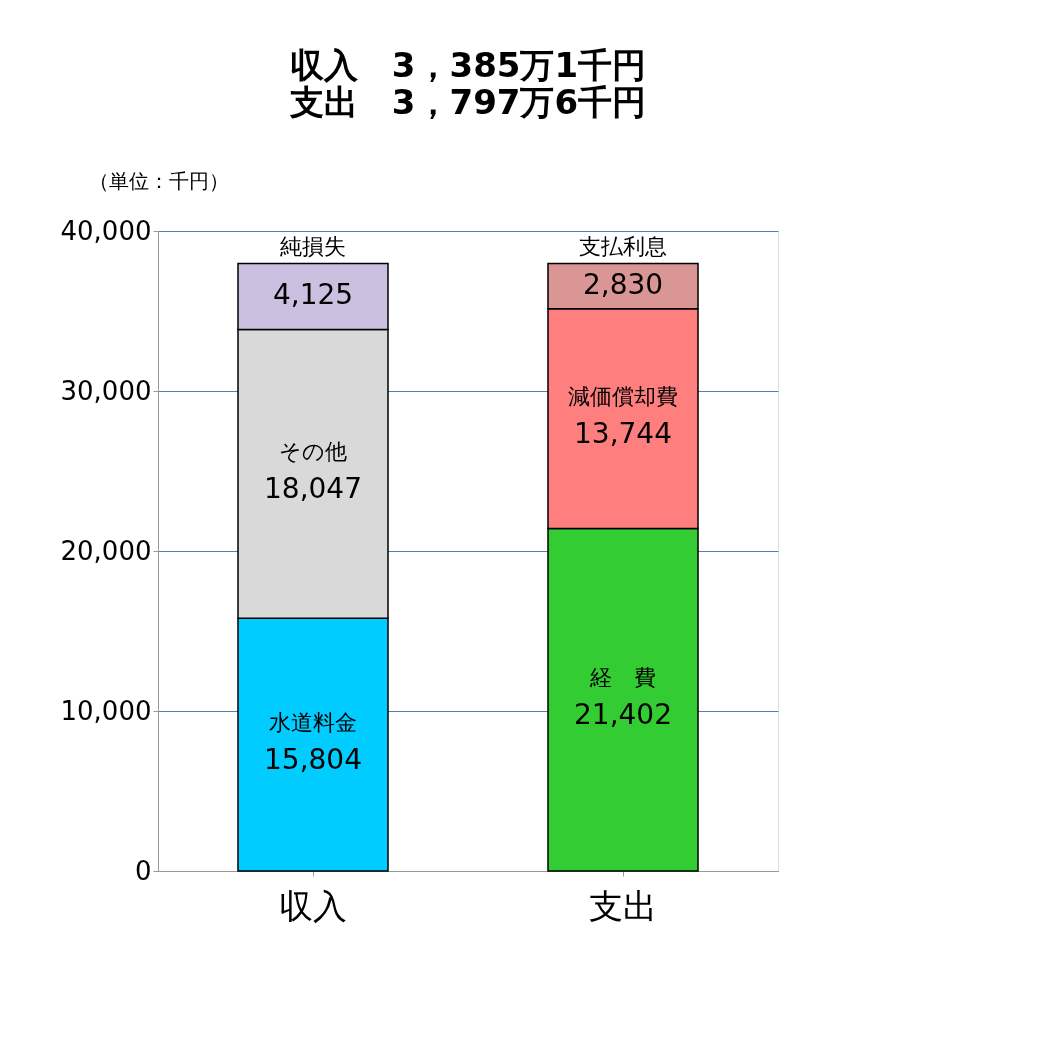 The width and height of the screenshot is (1059, 1059). I want to click on y-tick-label: 0, so click(143, 870).